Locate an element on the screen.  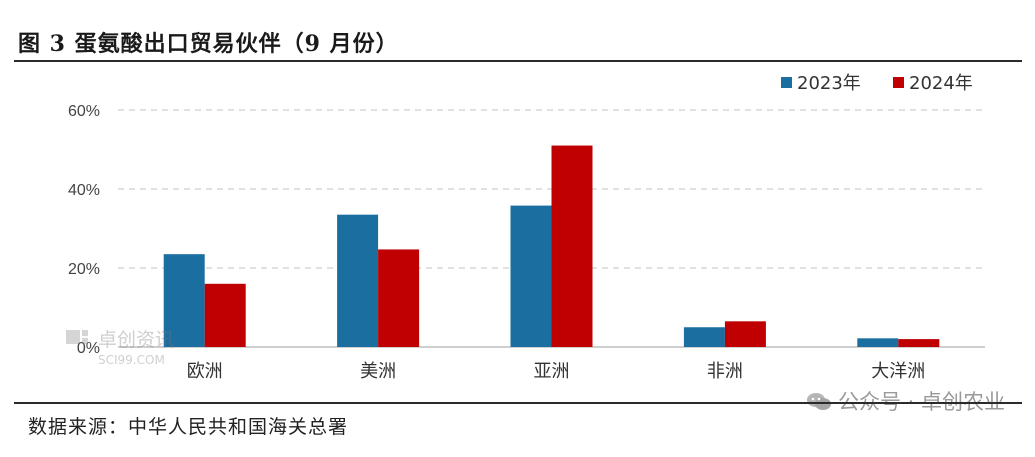
y-tick-label: 60% is located at coordinates (84, 111).